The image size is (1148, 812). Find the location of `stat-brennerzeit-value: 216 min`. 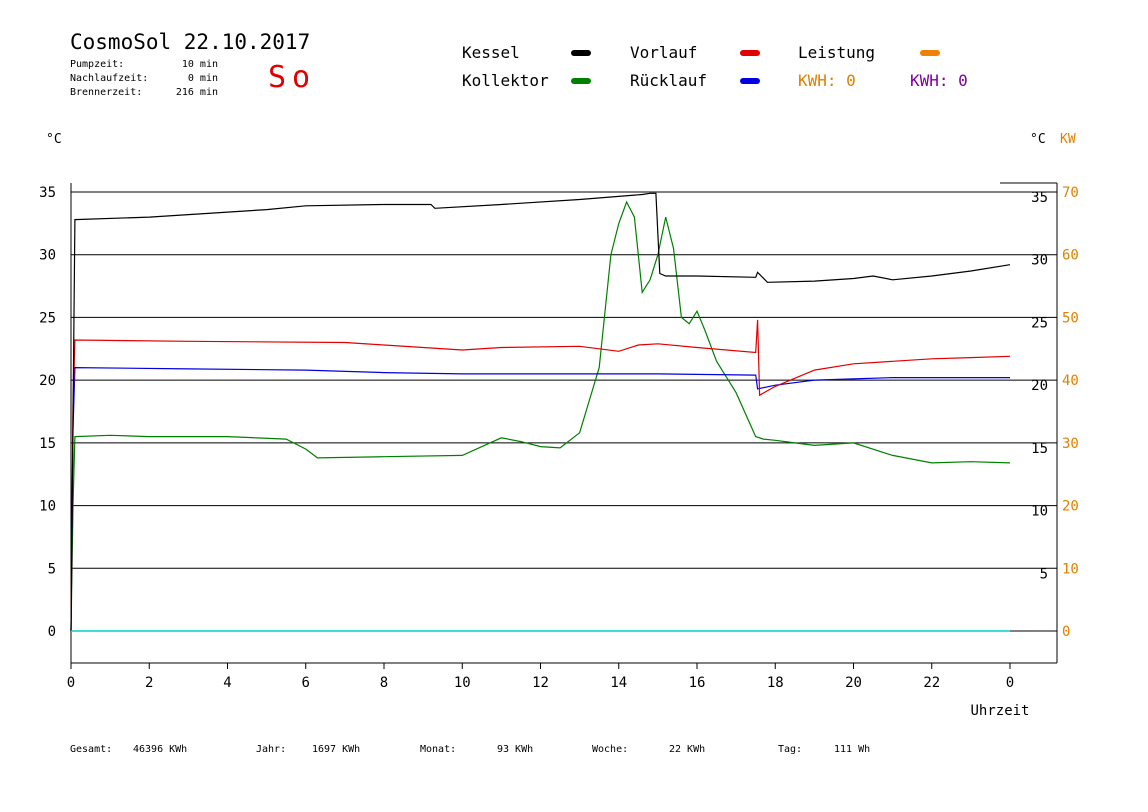

stat-brennerzeit-value: 216 min is located at coordinates (196, 92).